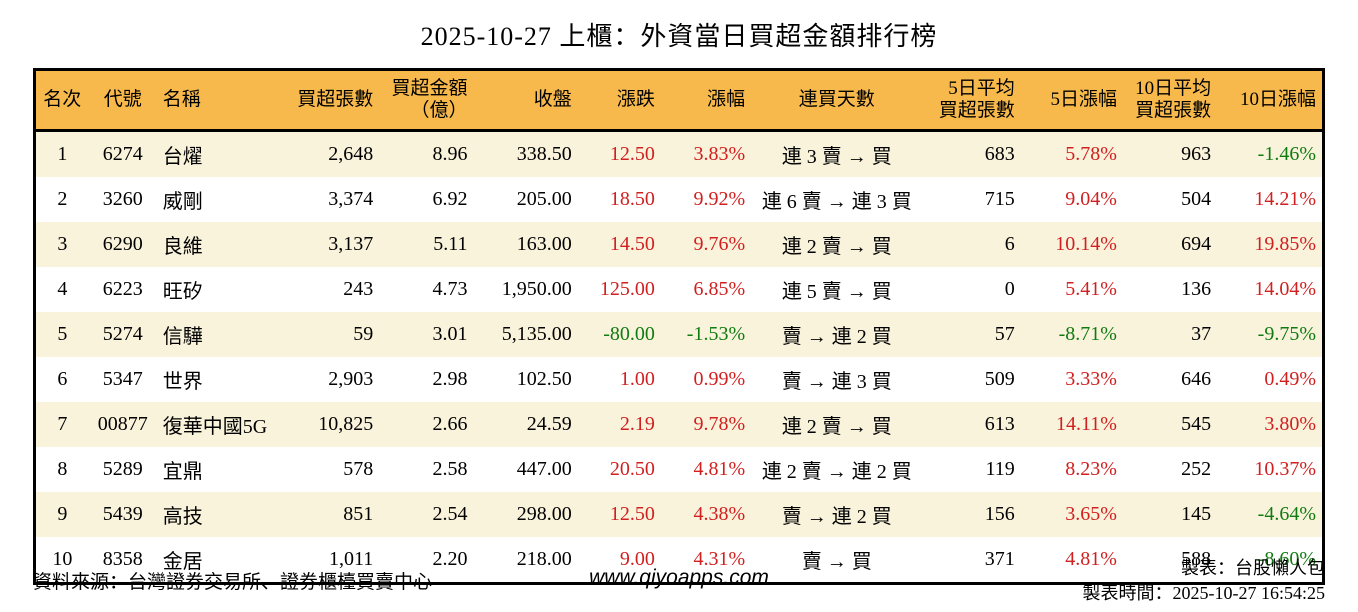 The height and width of the screenshot is (612, 1358). What do you see at coordinates (637, 379) in the screenshot?
I see `table-cell: 1.00` at bounding box center [637, 379].